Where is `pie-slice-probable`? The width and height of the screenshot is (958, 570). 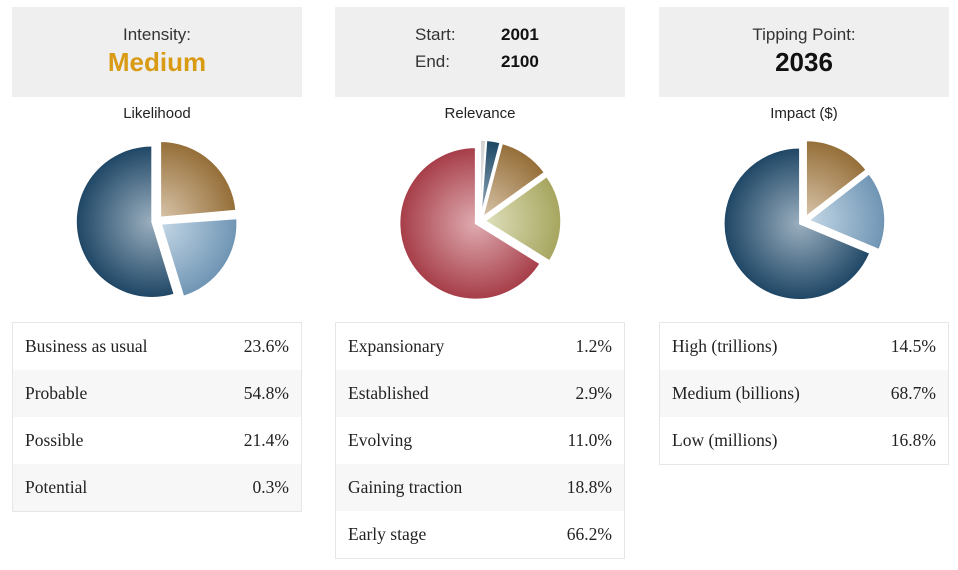 pie-slice-probable is located at coordinates (125, 221).